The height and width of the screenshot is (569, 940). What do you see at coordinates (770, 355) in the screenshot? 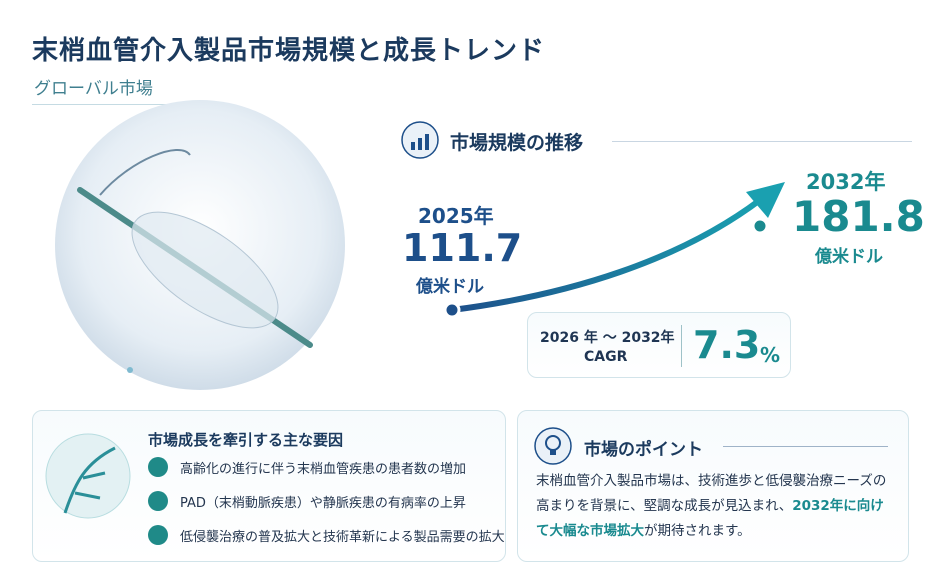
I see `cagr-unit: %` at bounding box center [770, 355].